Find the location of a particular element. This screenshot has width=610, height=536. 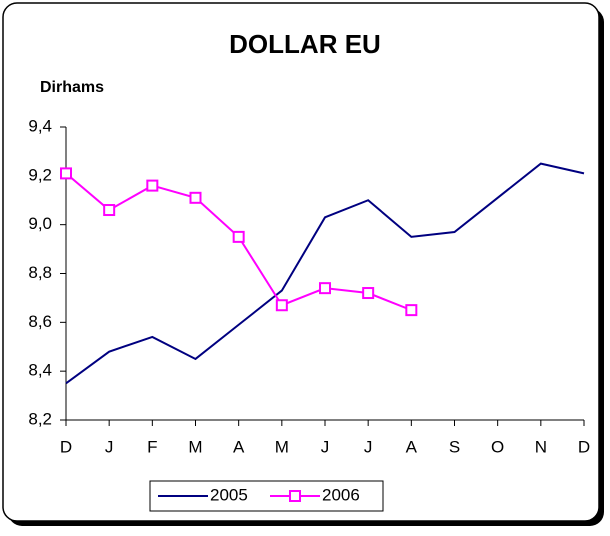

y-tick-label: 9,2 is located at coordinates (40, 174).